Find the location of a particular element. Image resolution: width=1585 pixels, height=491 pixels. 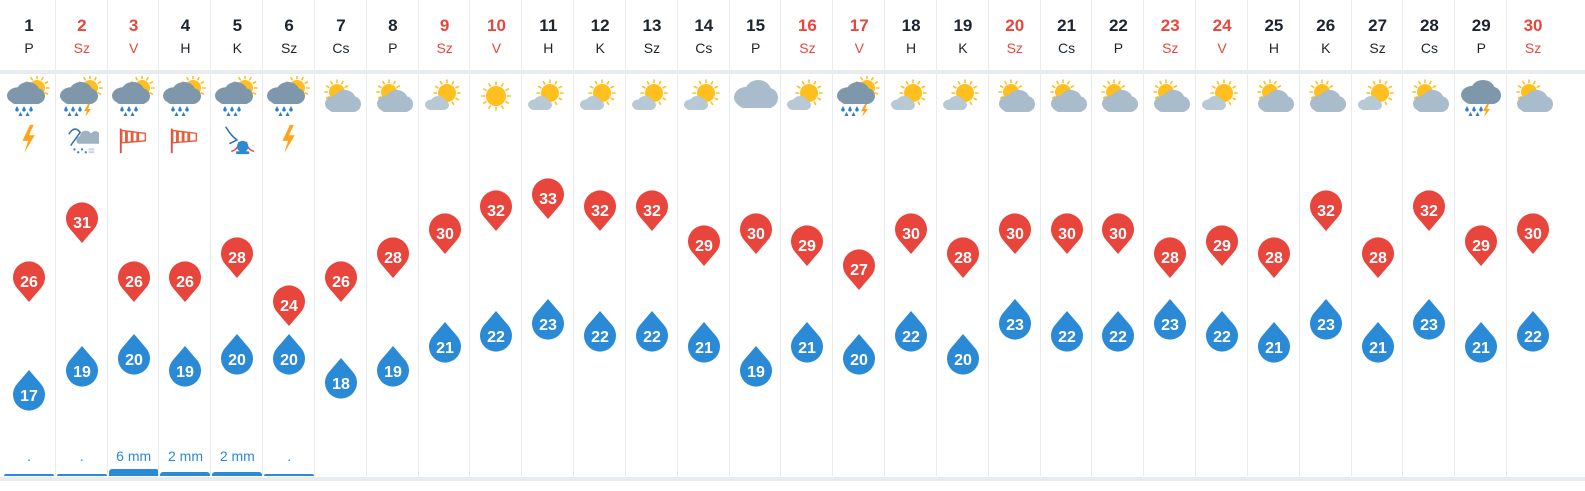

max-temp-pin: 32 is located at coordinates (496, 210).